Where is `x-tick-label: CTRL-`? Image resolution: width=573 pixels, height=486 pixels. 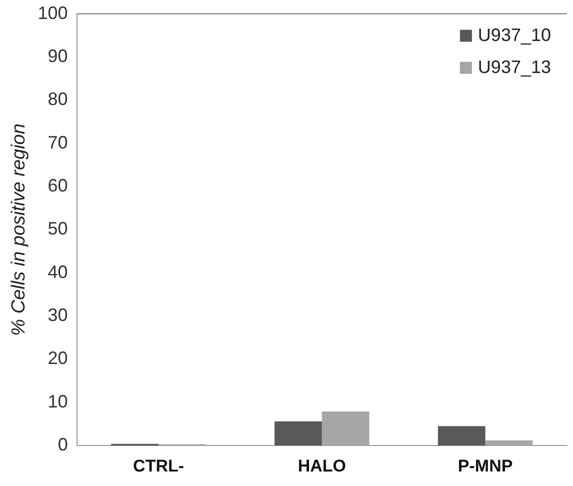
x-tick-label: CTRL- is located at coordinates (158, 466).